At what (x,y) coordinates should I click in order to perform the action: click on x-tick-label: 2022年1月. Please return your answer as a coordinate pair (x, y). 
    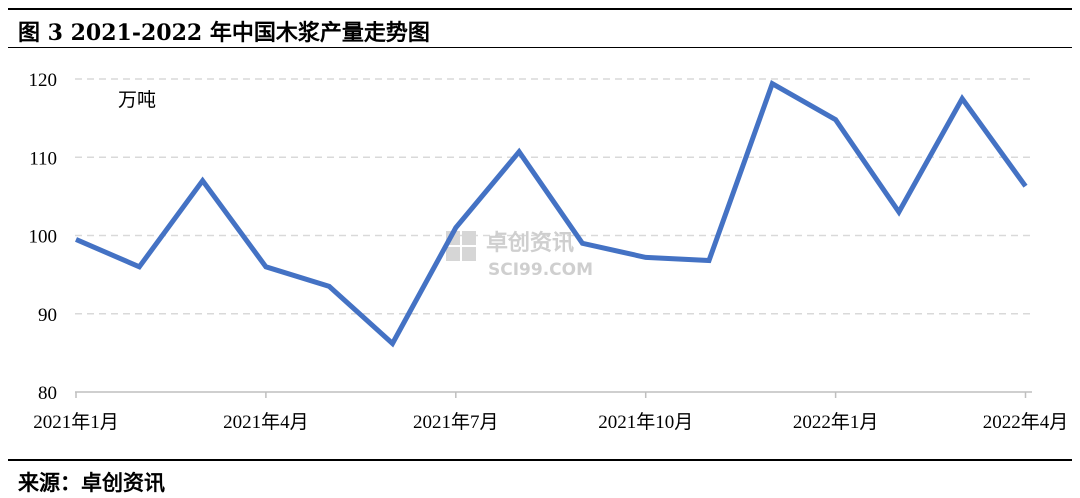
    Looking at the image, I should click on (836, 422).